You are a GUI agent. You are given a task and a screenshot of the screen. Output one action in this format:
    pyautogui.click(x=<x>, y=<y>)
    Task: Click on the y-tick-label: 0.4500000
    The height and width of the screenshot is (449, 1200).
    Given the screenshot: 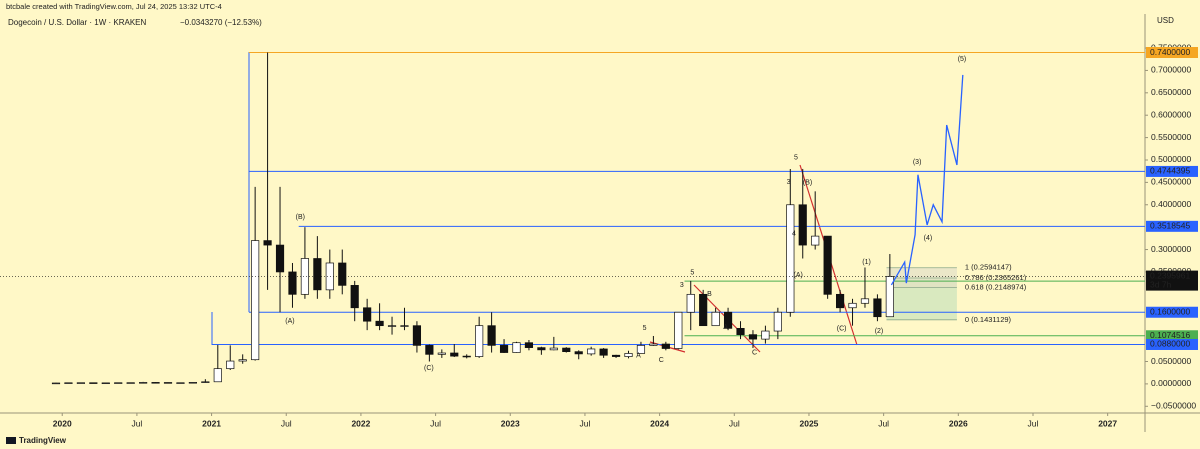 What is the action you would take?
    pyautogui.click(x=1171, y=182)
    